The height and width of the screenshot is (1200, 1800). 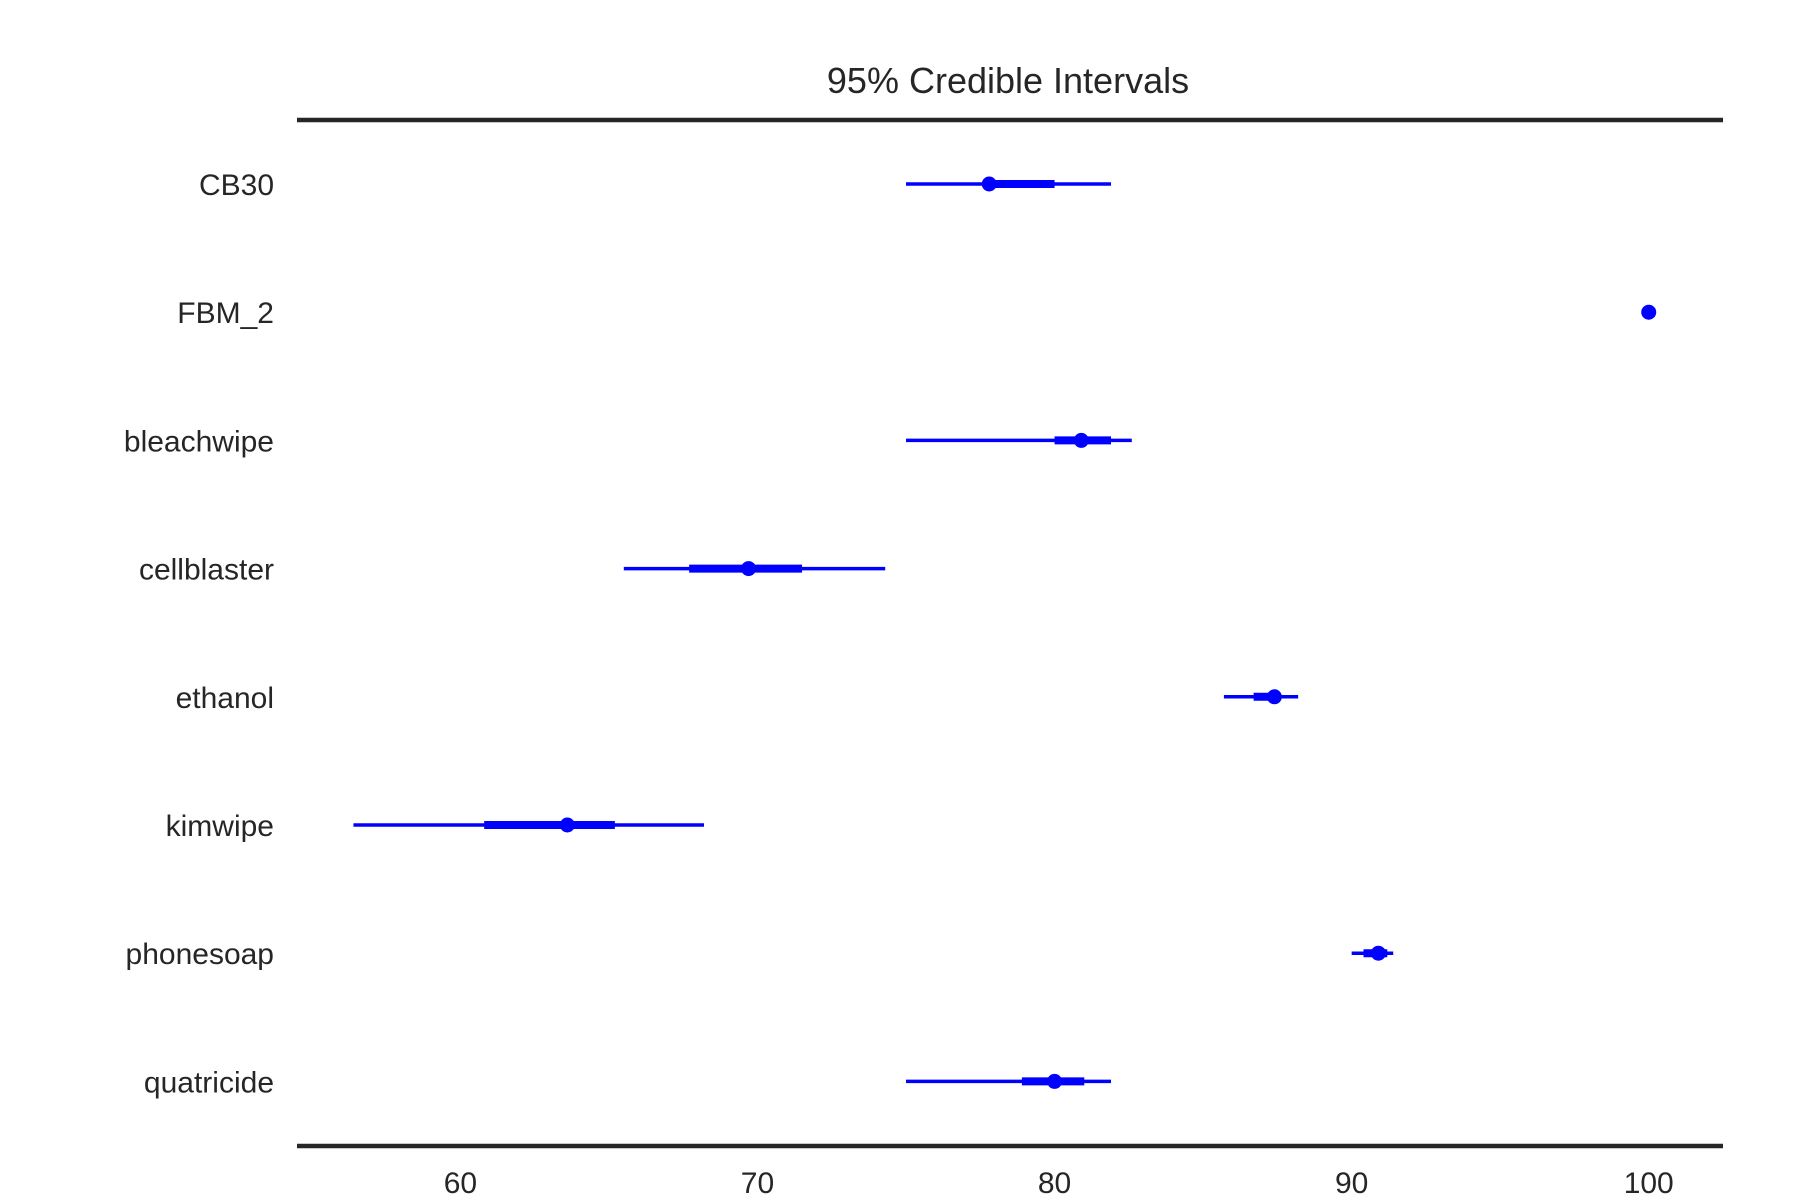 I want to click on x-tick-label: 80, so click(x=1054, y=1183).